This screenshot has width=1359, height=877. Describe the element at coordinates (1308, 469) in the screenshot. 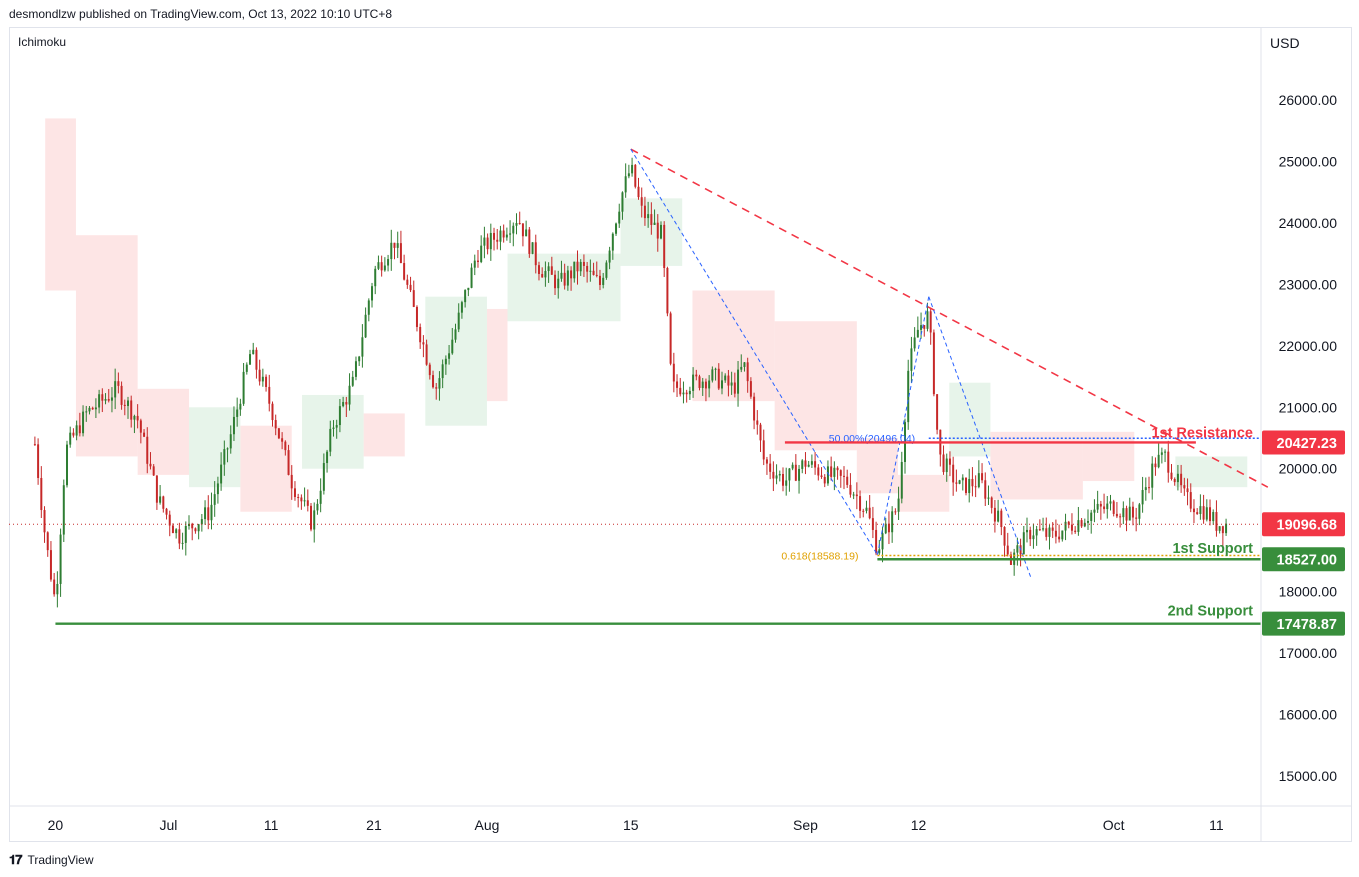

I see `y-tick-label: 20000.00` at that location.